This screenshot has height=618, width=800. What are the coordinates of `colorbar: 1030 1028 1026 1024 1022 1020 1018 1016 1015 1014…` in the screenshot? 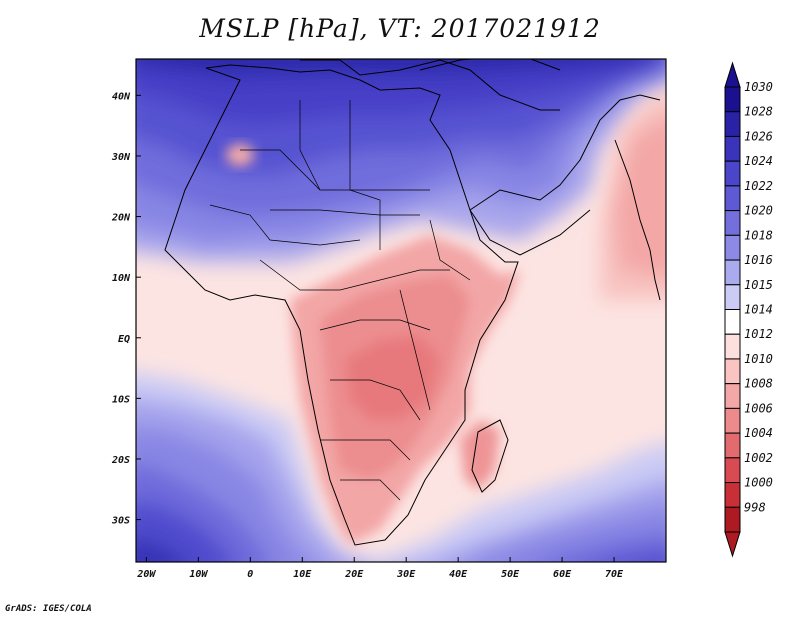 It's located at (748, 309).